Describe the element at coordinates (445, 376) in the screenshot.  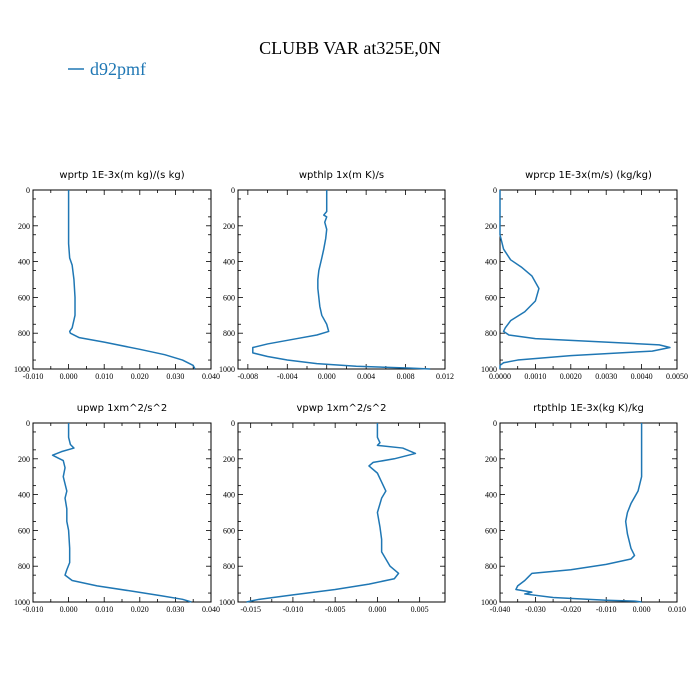
I see `x-tick-label: 0.012` at that location.